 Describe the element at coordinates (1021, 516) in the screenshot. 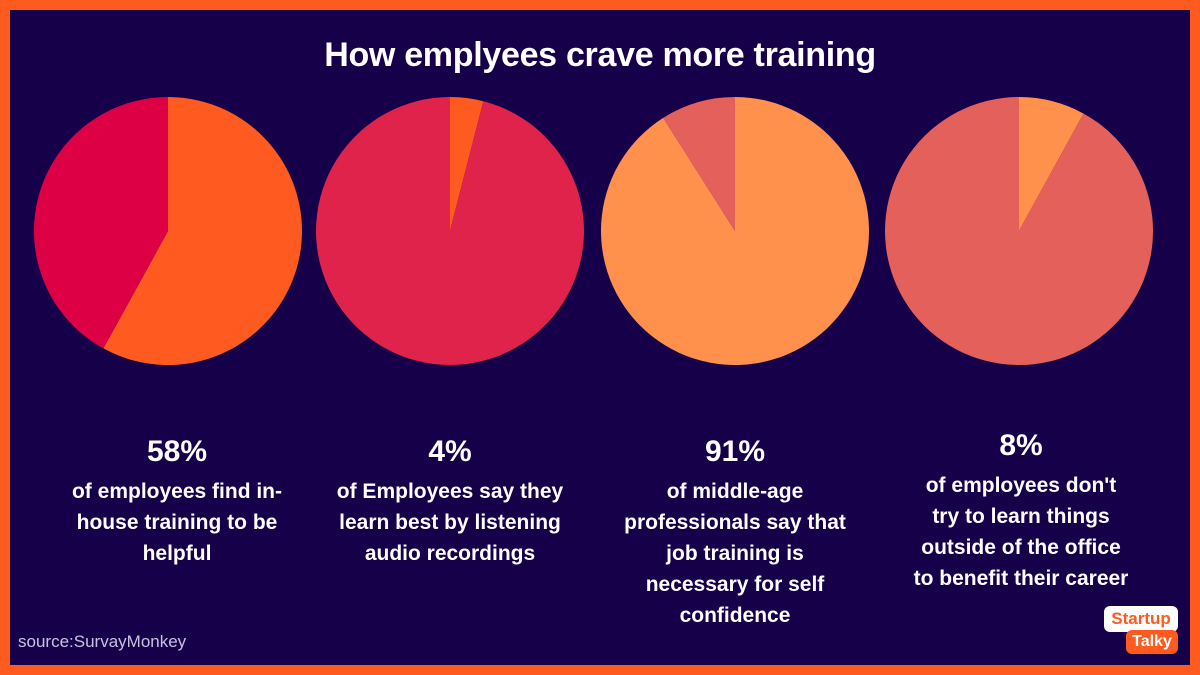

I see `stat-description-4-line: try to learn things` at that location.